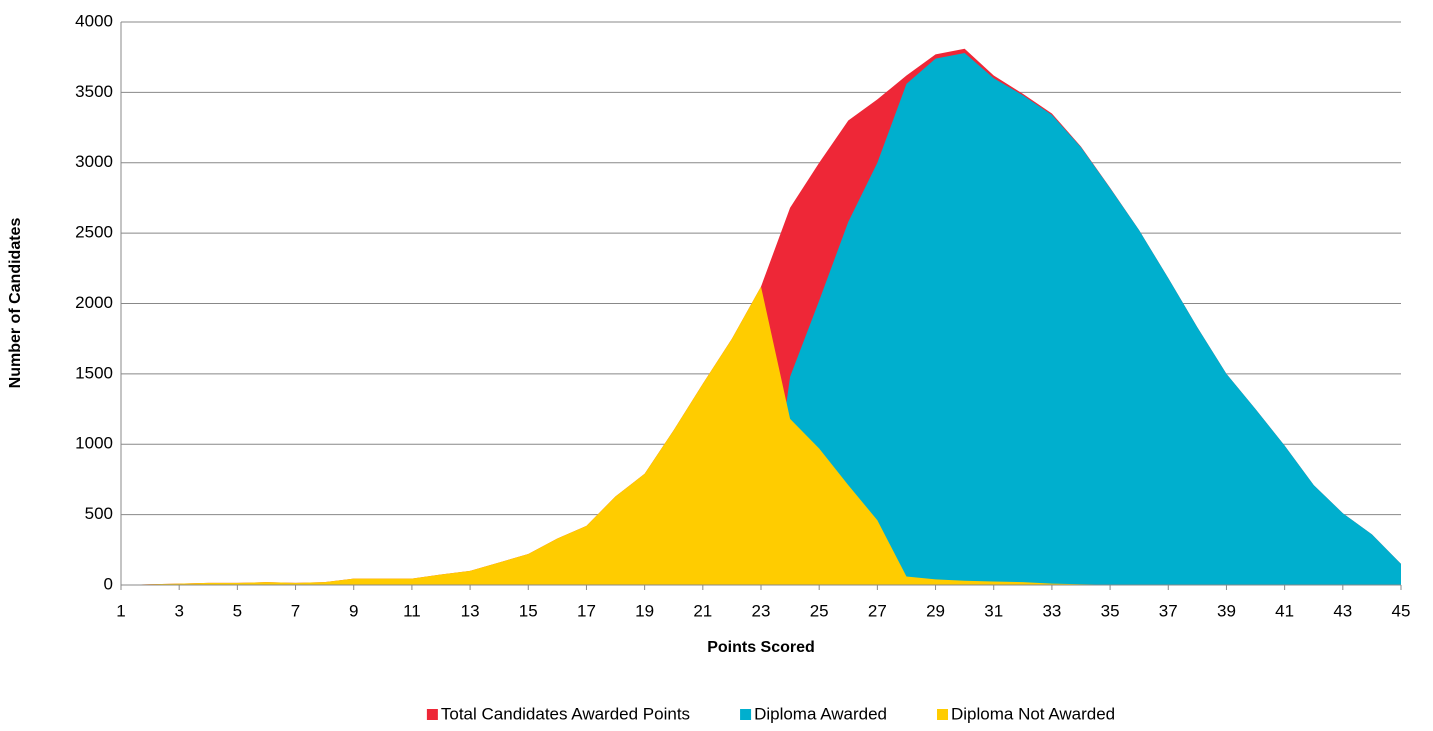 The height and width of the screenshot is (731, 1433). Describe the element at coordinates (178, 610) in the screenshot. I see `x-tick-label: 3` at that location.